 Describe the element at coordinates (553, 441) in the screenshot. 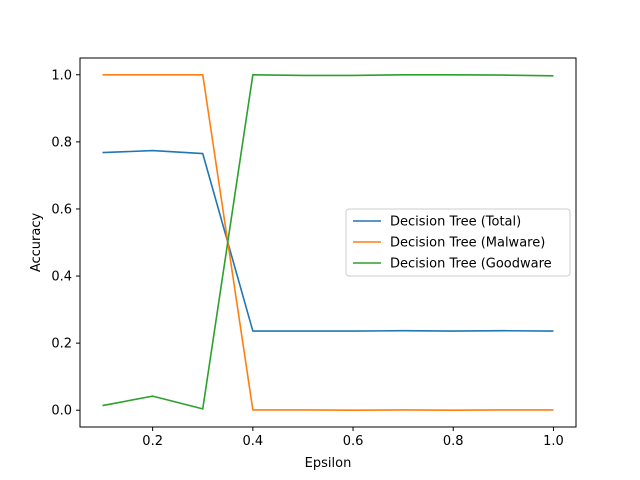

I see `x-tick-label: 1.0` at that location.